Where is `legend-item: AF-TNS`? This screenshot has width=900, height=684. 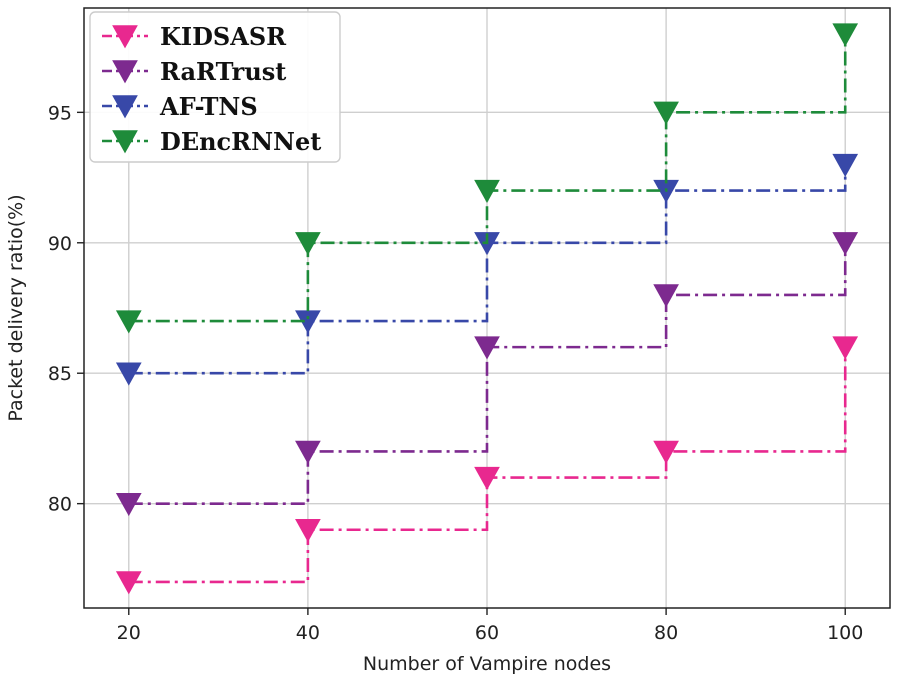 legend-item: AF-TNS is located at coordinates (180, 106).